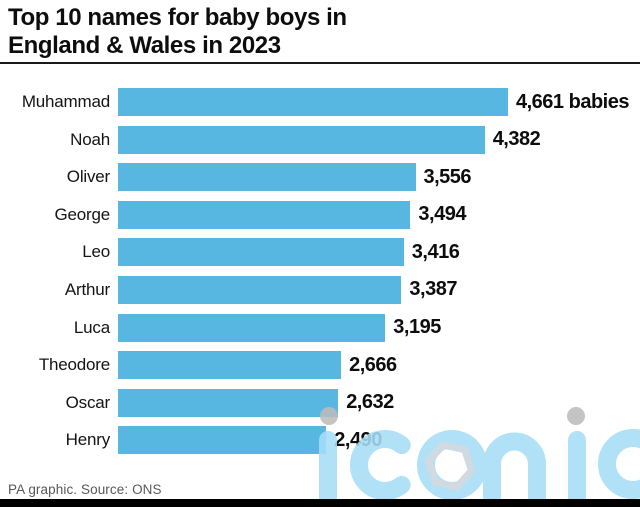  Describe the element at coordinates (85, 489) in the screenshot. I see `source-credit: PA graphic. Source: ONS` at that location.